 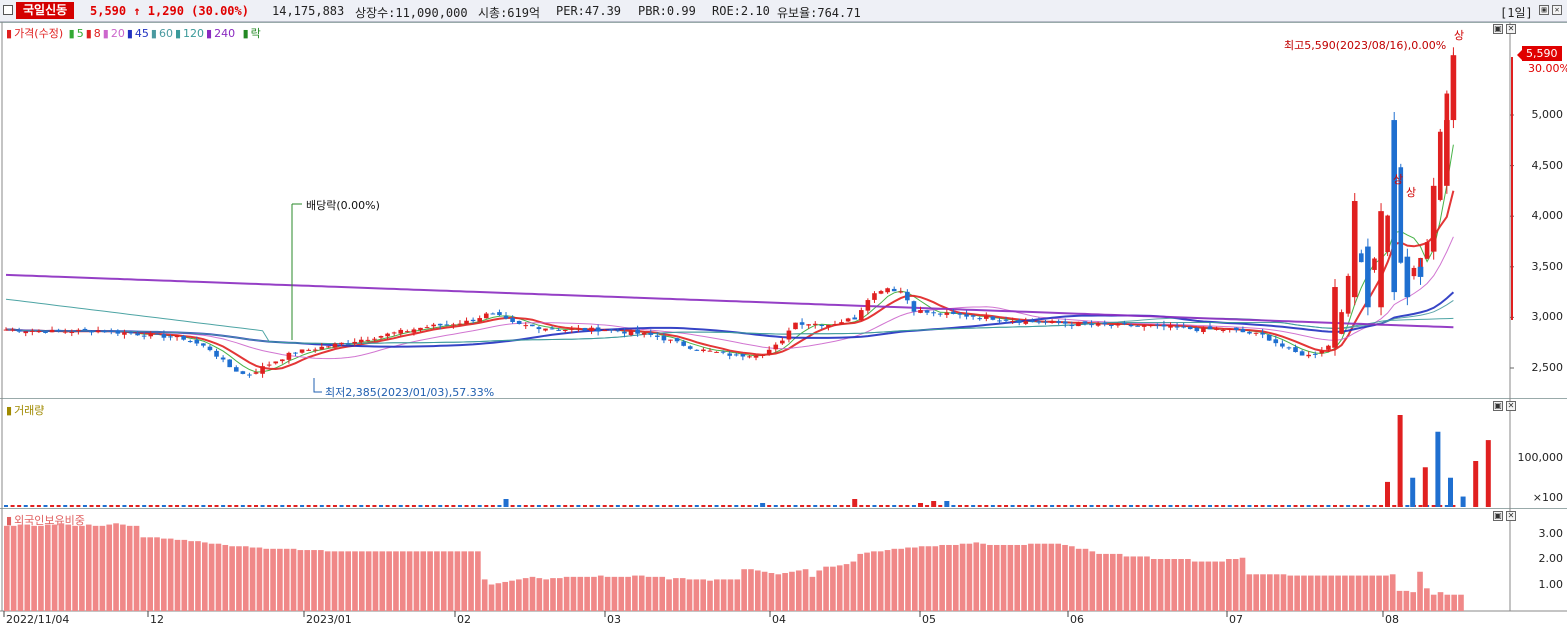 I want to click on foreign-legend: ▮ 외국인보유비중, so click(x=46, y=520).